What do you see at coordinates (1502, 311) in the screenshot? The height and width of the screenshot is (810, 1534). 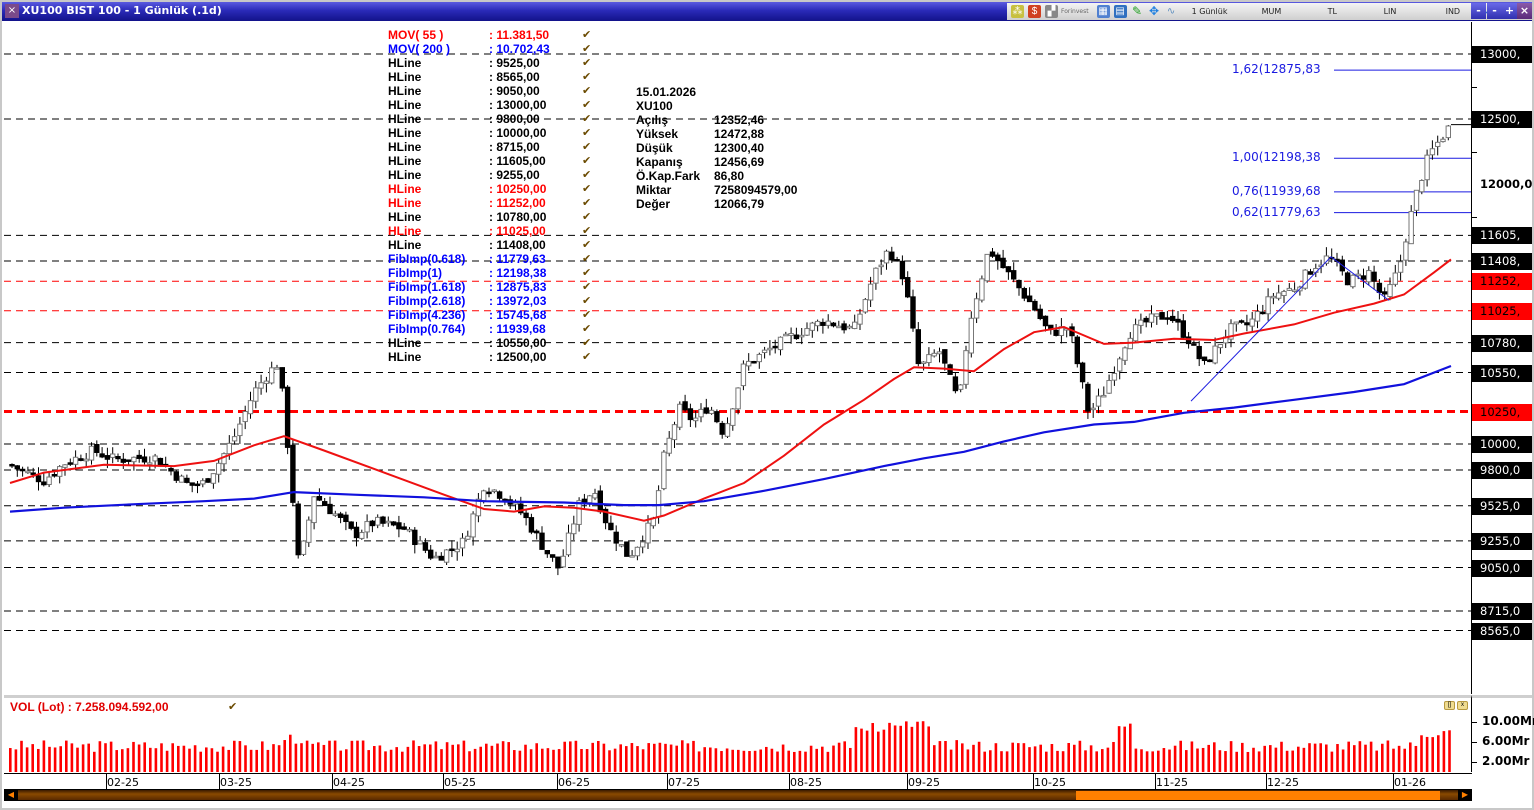 I see `price-axis-label: 11025,` at bounding box center [1502, 311].